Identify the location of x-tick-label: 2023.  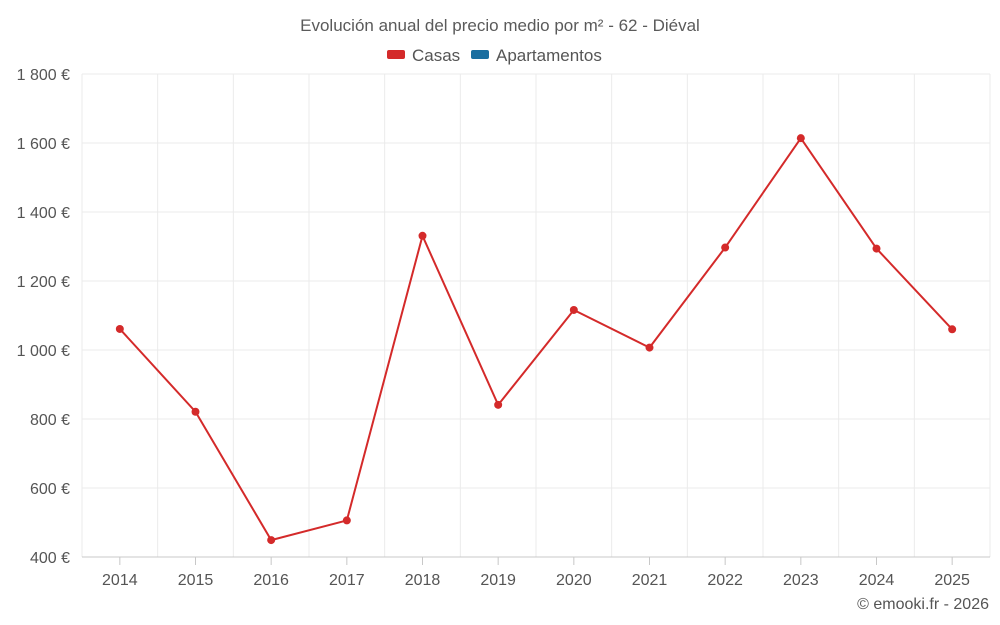
(801, 580).